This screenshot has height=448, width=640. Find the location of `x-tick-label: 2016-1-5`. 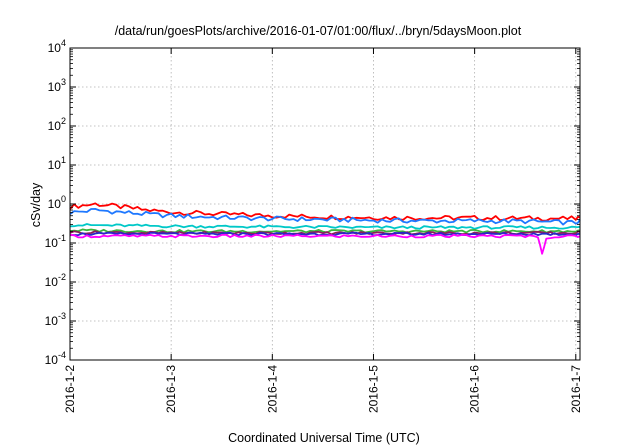

x-tick-label: 2016-1-5 is located at coordinates (373, 389).